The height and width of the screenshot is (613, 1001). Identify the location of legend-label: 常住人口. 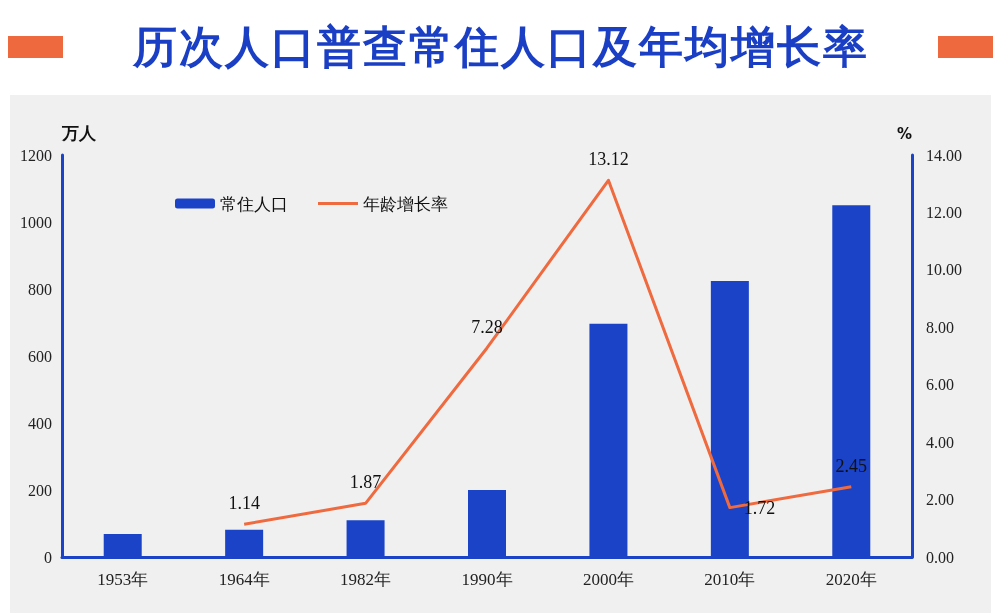
(254, 203).